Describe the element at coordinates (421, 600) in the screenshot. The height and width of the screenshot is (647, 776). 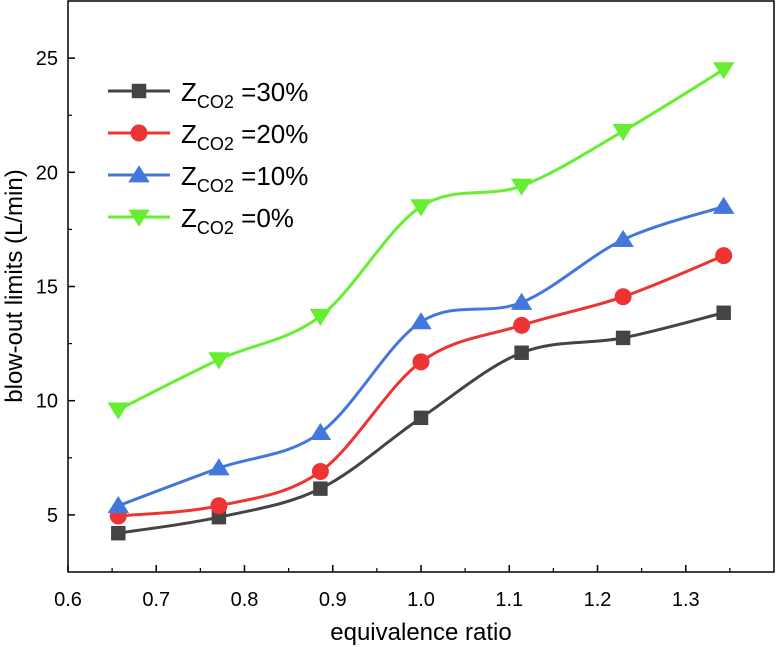
I see `x-tick-label-4: 1.0` at that location.